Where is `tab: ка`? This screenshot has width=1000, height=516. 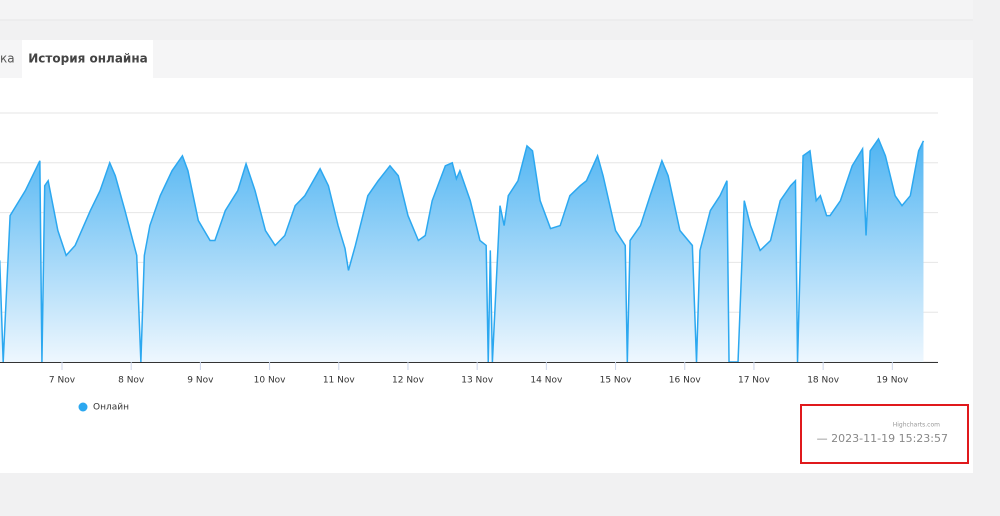 tab: ка is located at coordinates (7, 59).